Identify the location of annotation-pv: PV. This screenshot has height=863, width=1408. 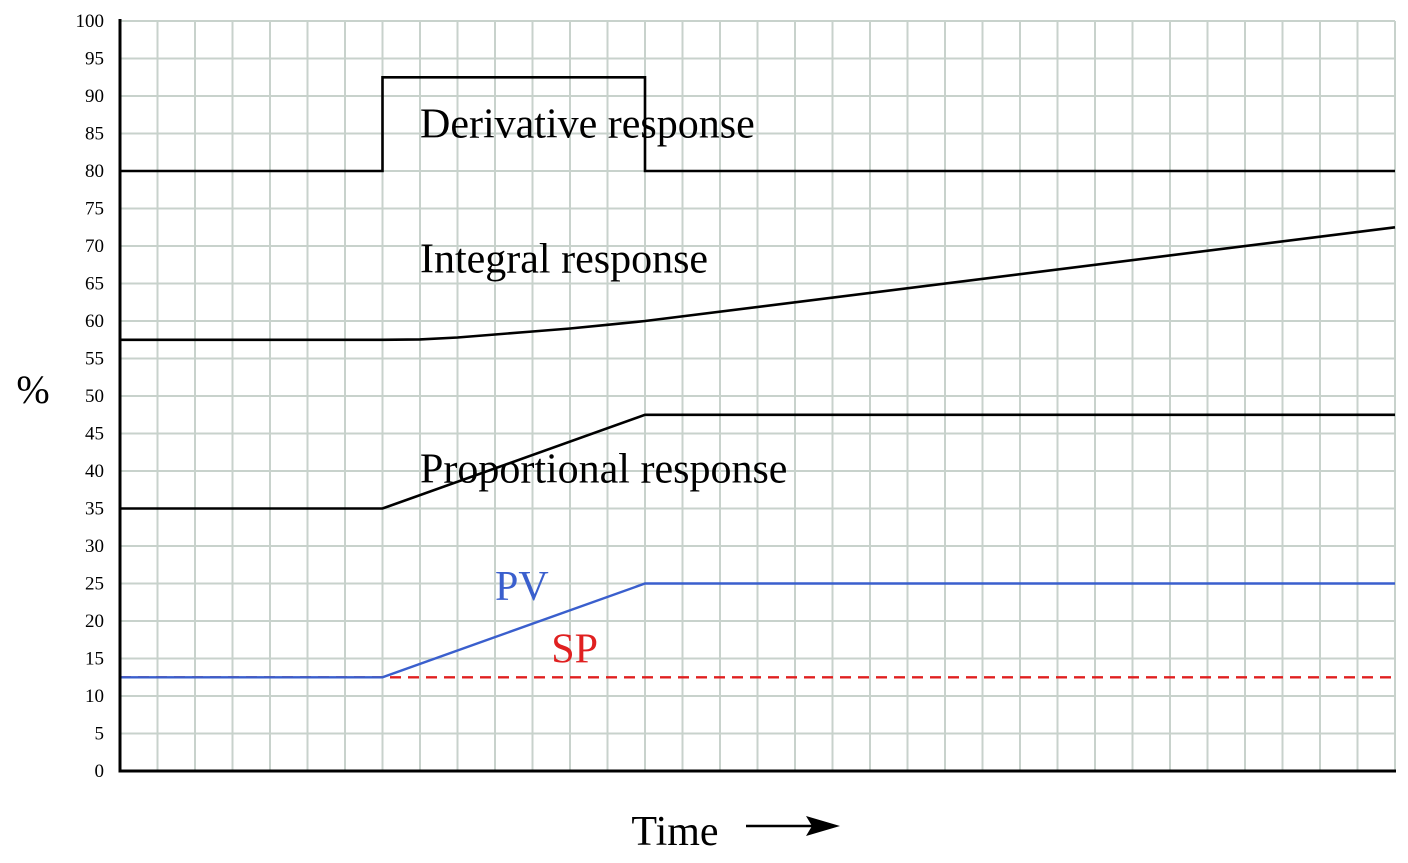
(522, 587).